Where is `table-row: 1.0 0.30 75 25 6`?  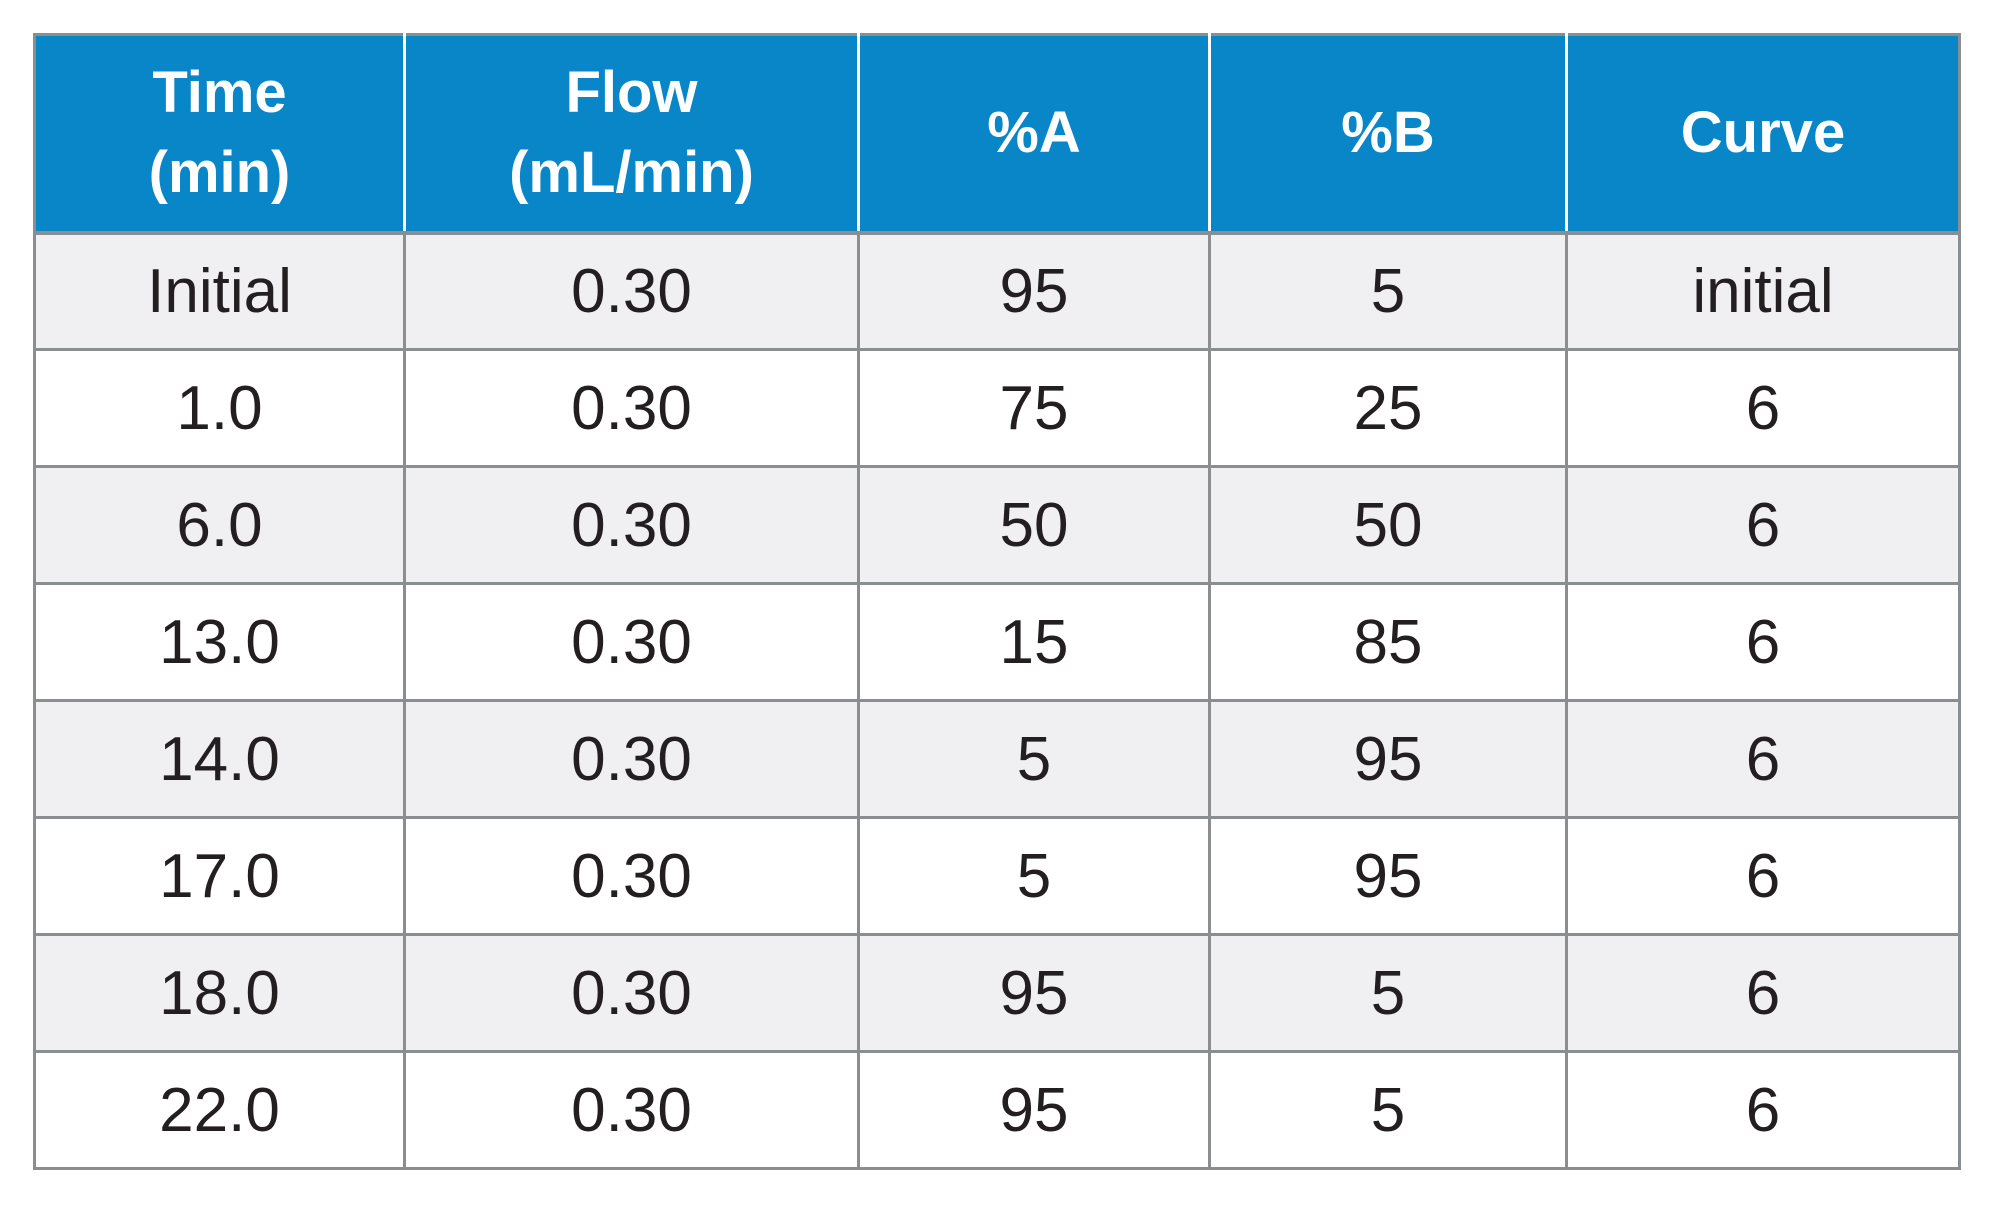 table-row: 1.0 0.30 75 25 6 is located at coordinates (997, 407).